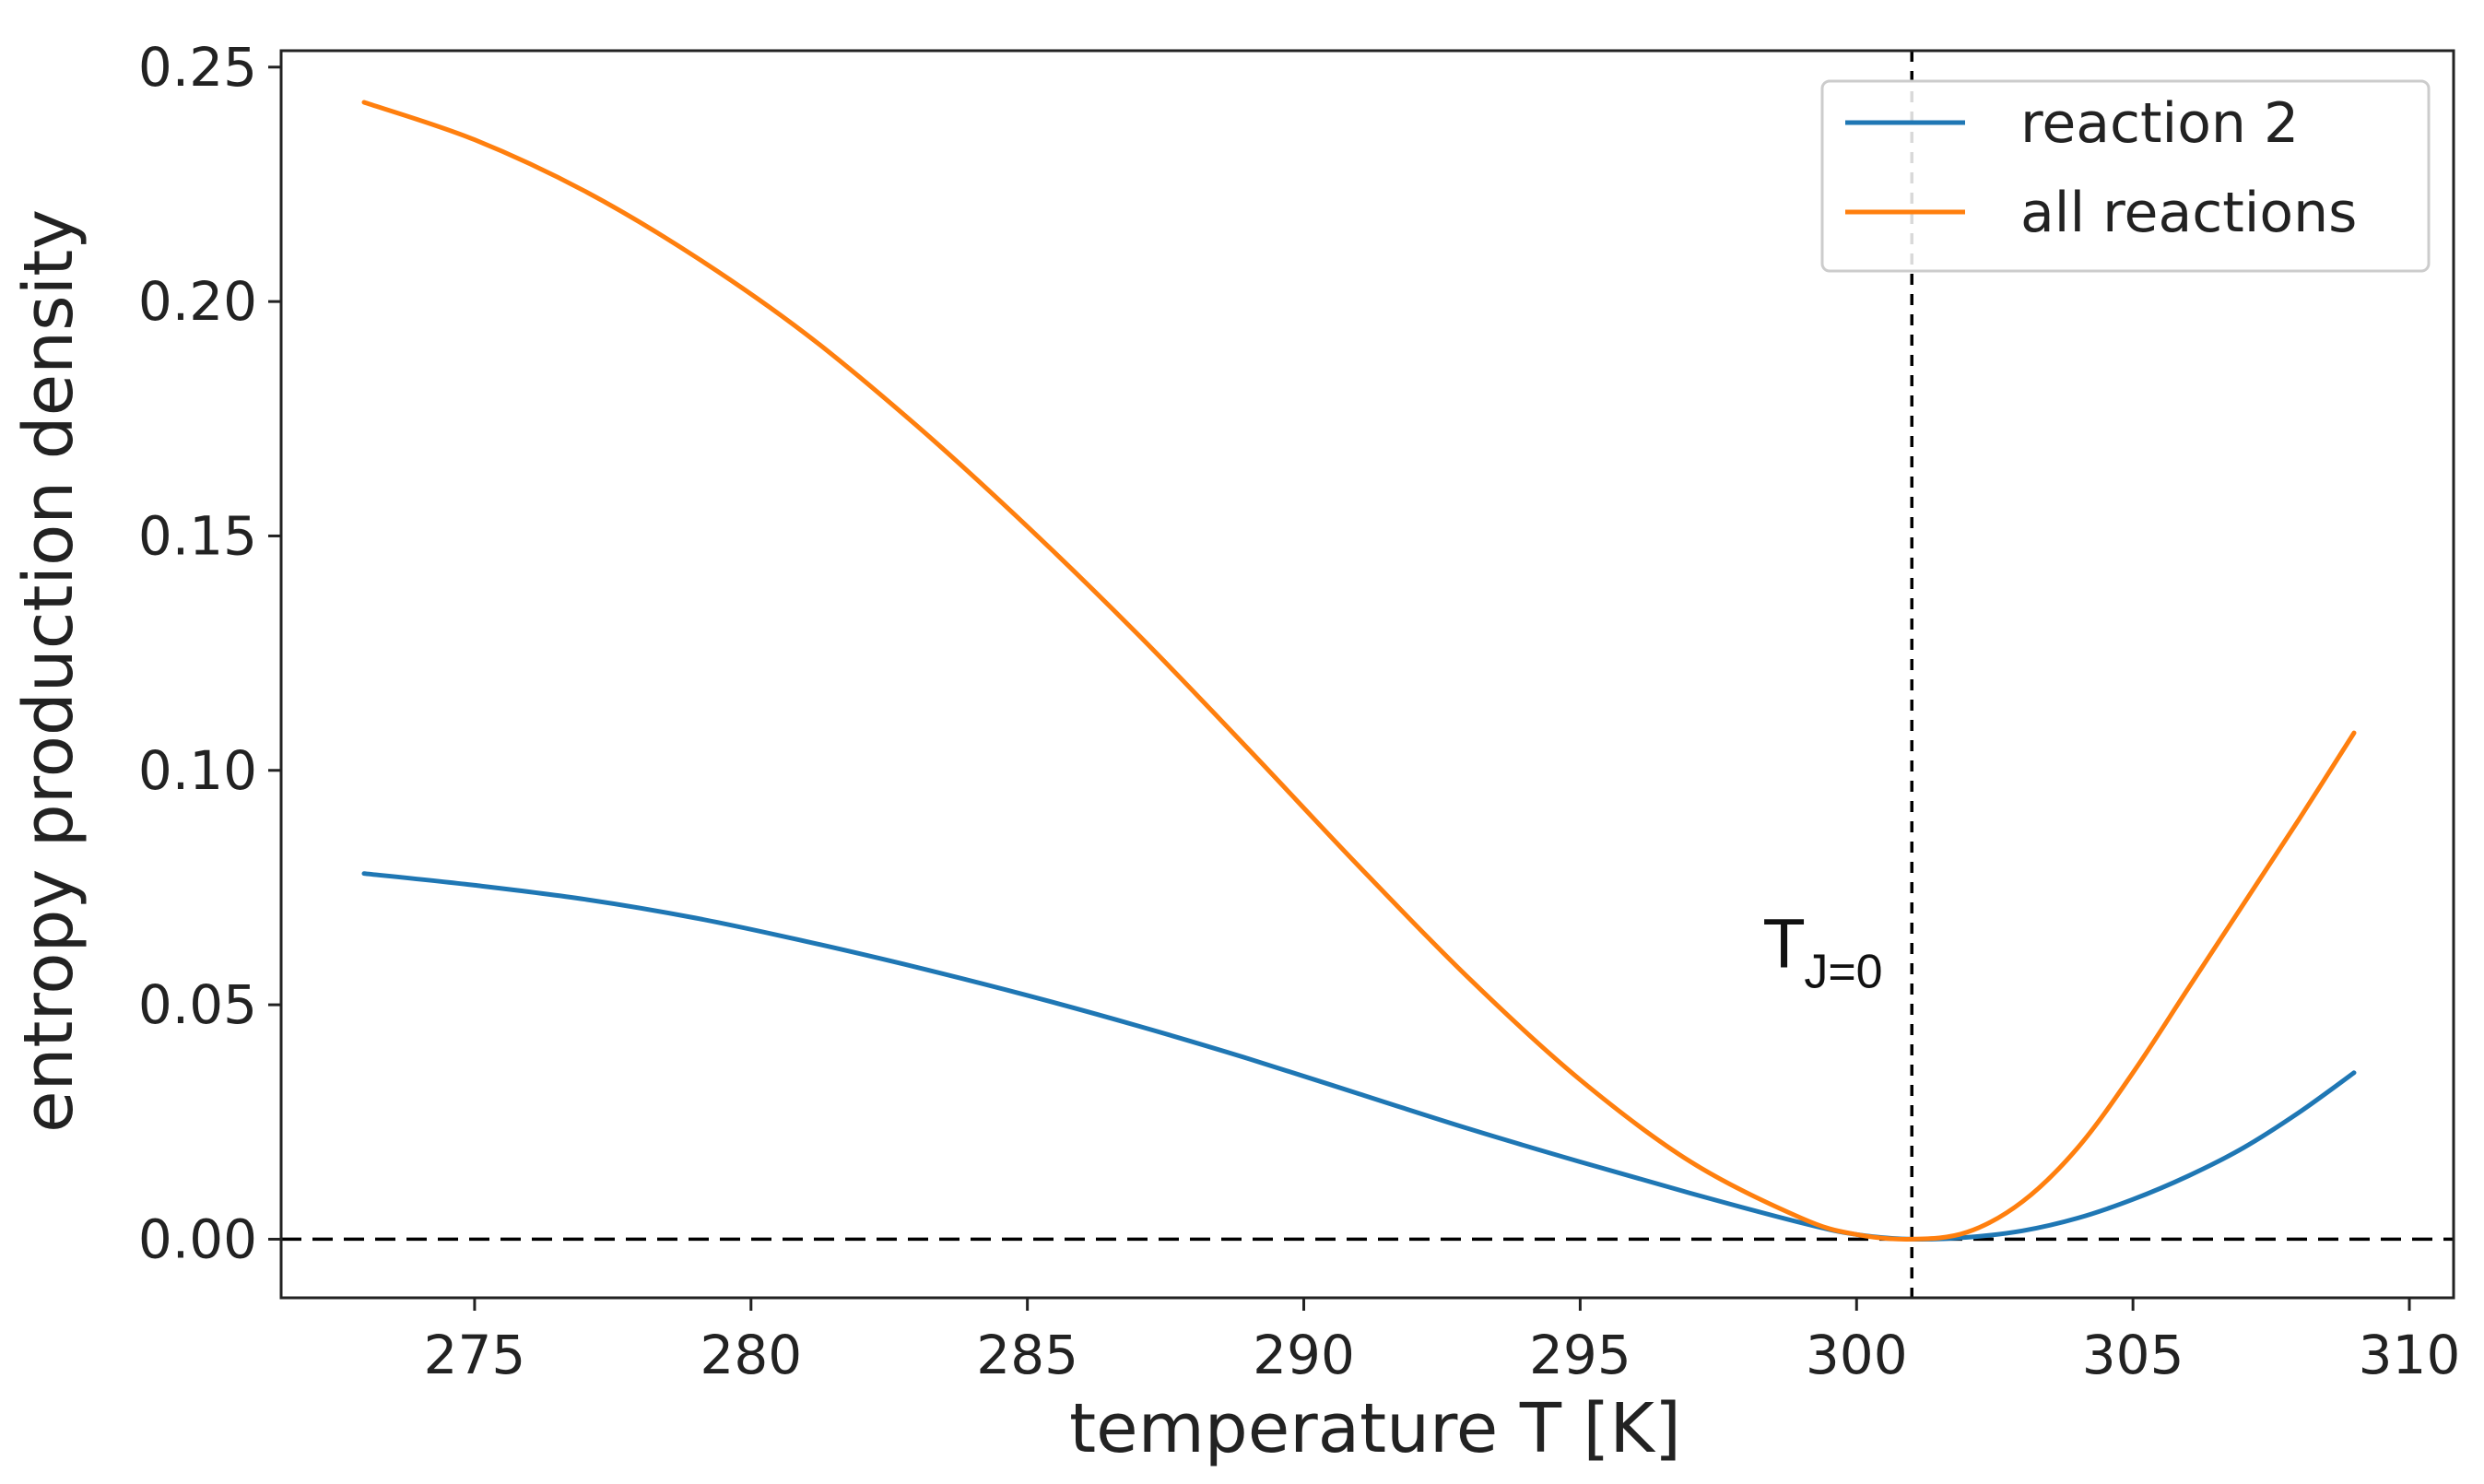 This screenshot has width=2484, height=1484. I want to click on x-tick-label: 300, so click(1857, 1355).